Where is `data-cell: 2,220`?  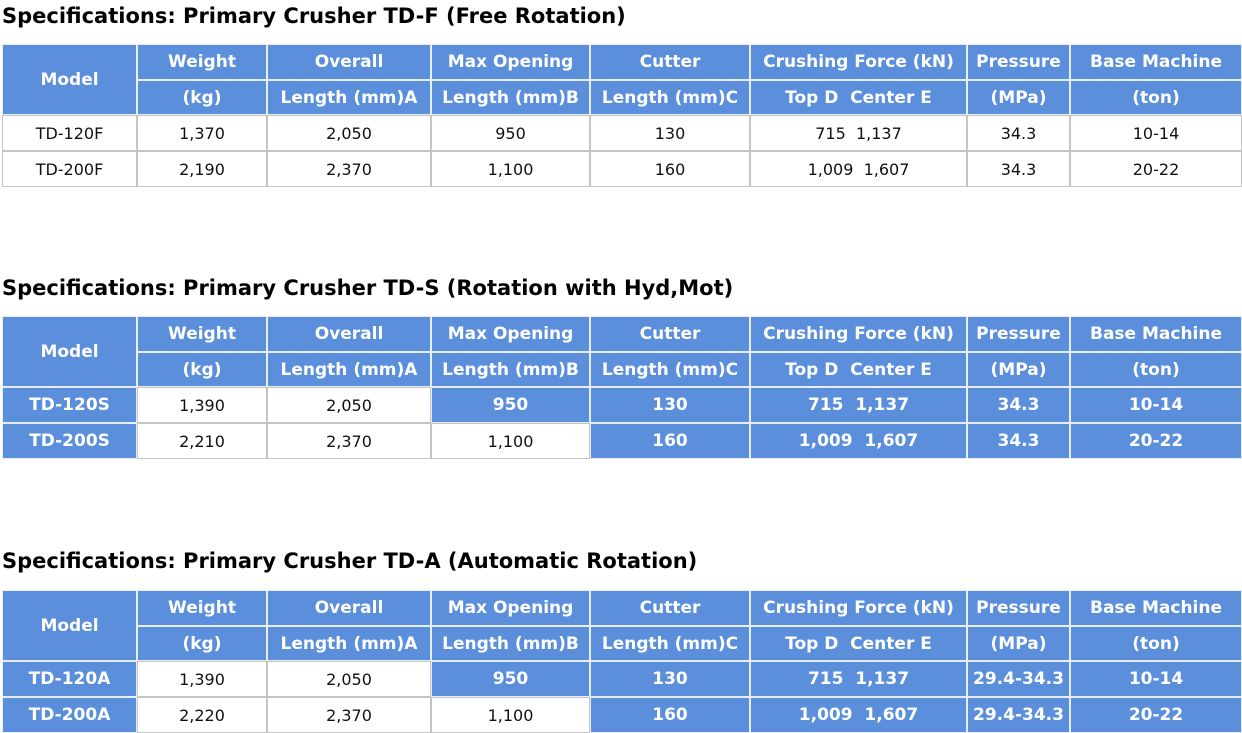 data-cell: 2,220 is located at coordinates (202, 715).